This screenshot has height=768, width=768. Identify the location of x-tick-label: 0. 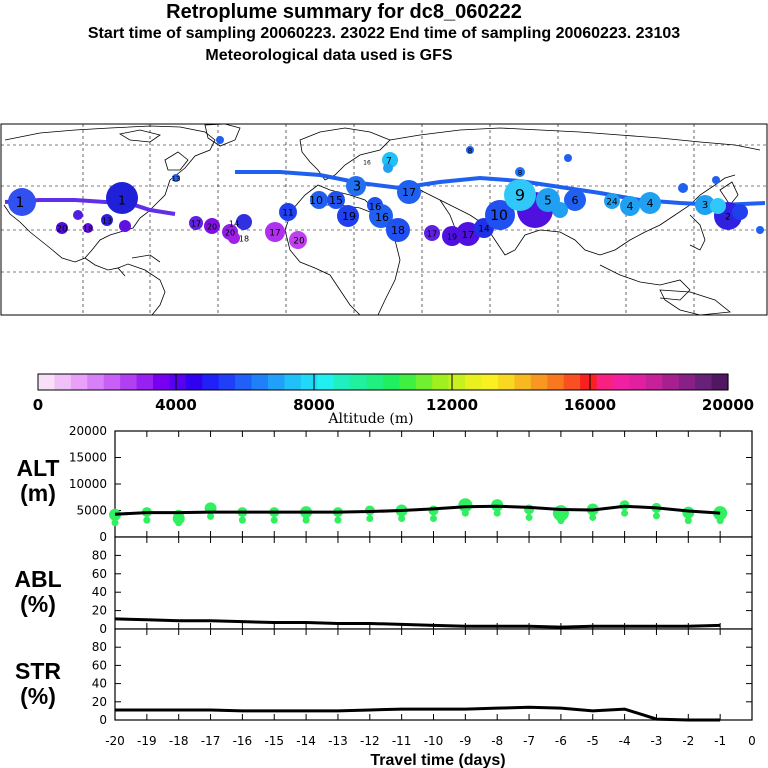
(752, 741).